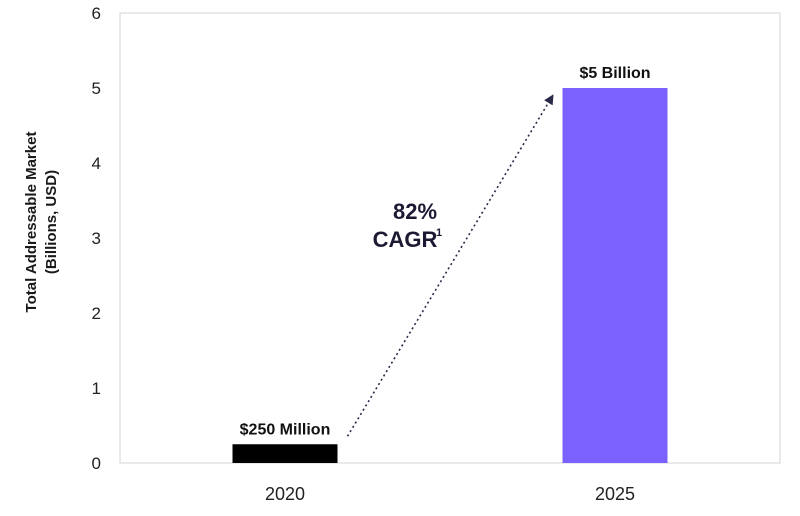  I want to click on y-axis-title: Total Addressable Market (Billions, USD), so click(41, 222).